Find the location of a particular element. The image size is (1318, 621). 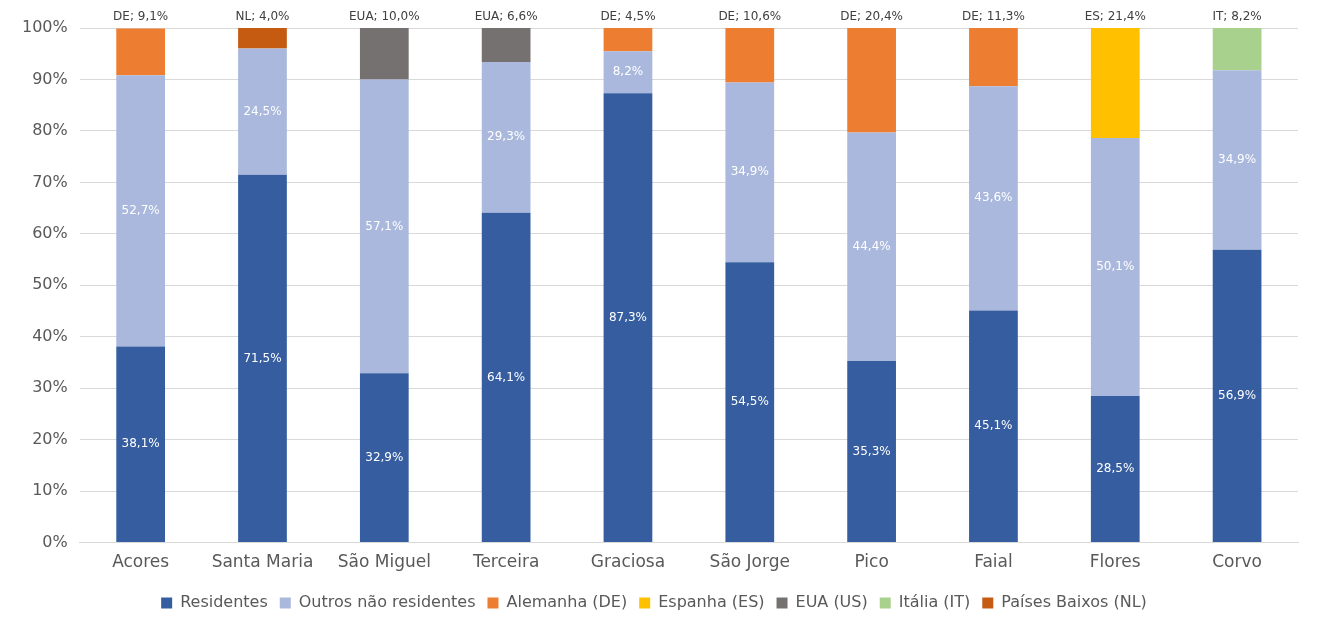

x-tick-label: Flores is located at coordinates (1115, 561).